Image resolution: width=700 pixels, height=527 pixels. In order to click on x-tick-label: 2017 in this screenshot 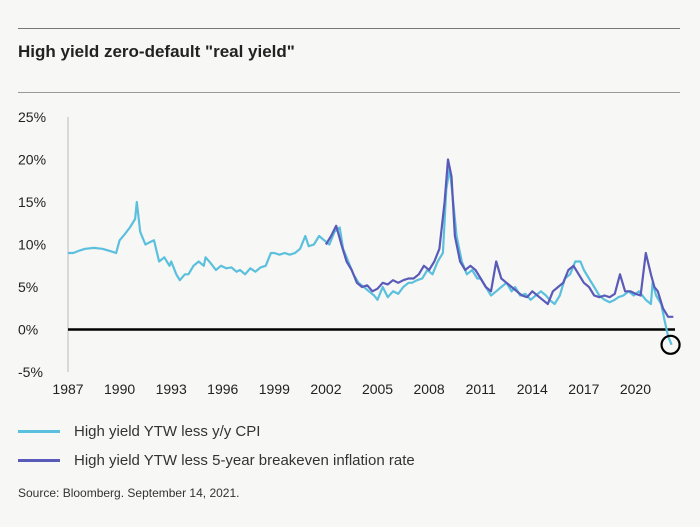, I will do `click(583, 389)`.